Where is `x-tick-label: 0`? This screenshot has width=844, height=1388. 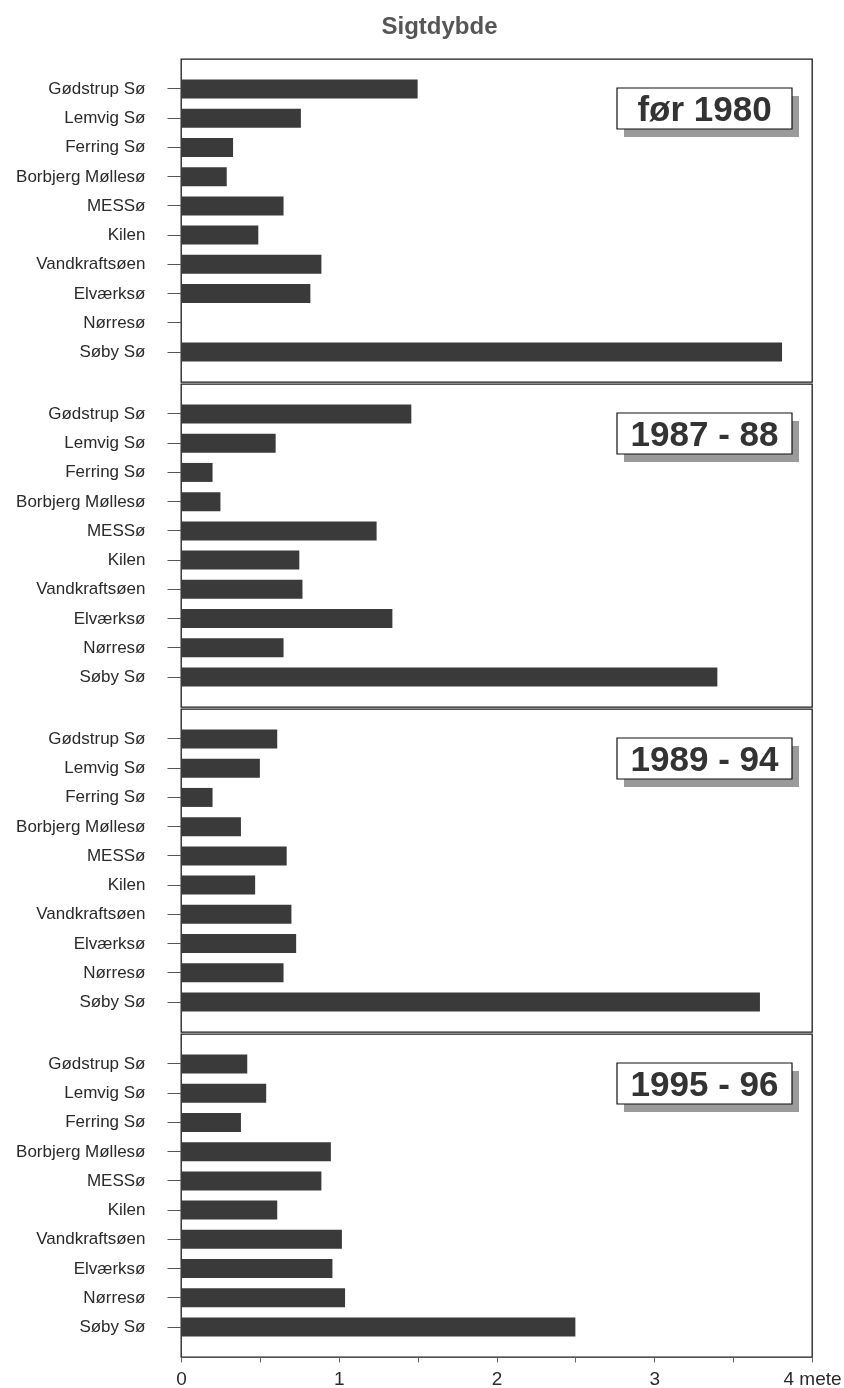 x-tick-label: 0 is located at coordinates (181, 1377).